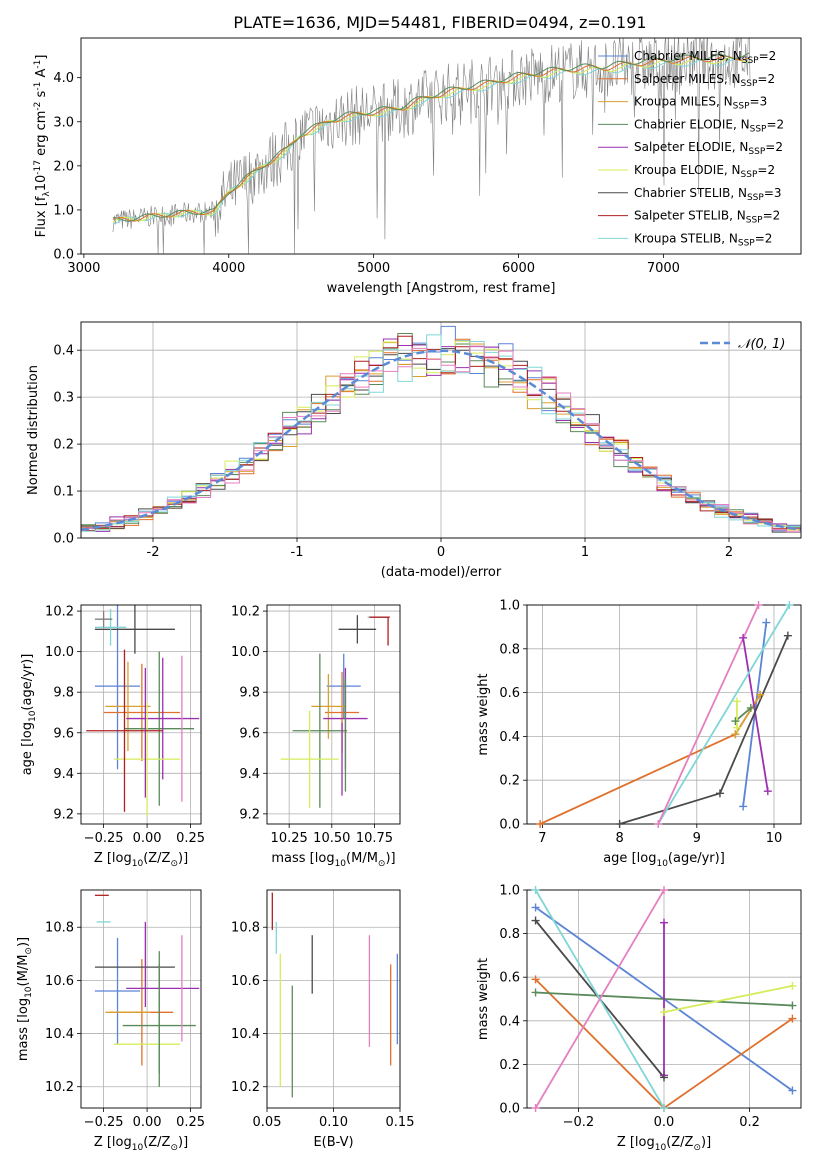 The width and height of the screenshot is (819, 1170). I want to click on legend-label: 𝒩(0, 1), so click(761, 344).